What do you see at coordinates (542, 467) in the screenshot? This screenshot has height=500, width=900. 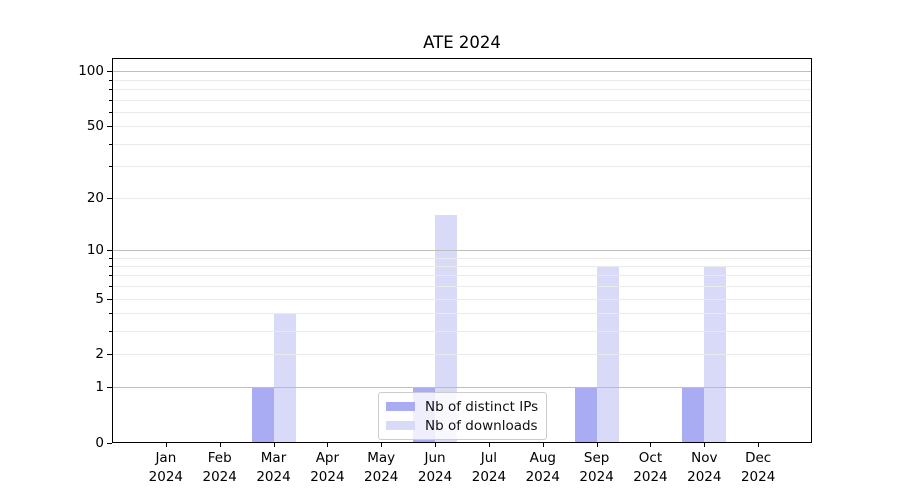 I see `x-tick-label: Aug 2024` at bounding box center [542, 467].